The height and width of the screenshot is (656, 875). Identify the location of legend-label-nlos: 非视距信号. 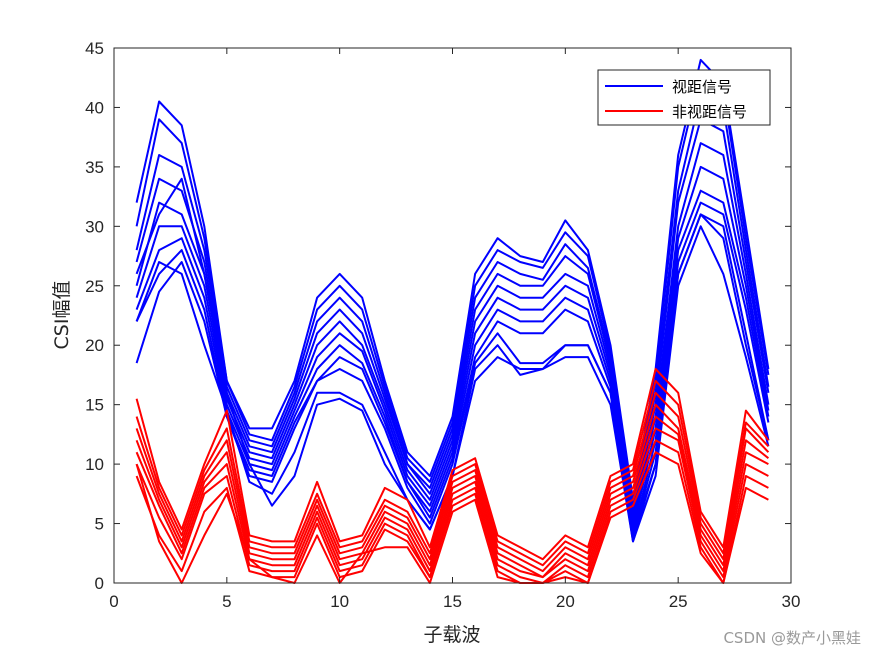
(709, 112).